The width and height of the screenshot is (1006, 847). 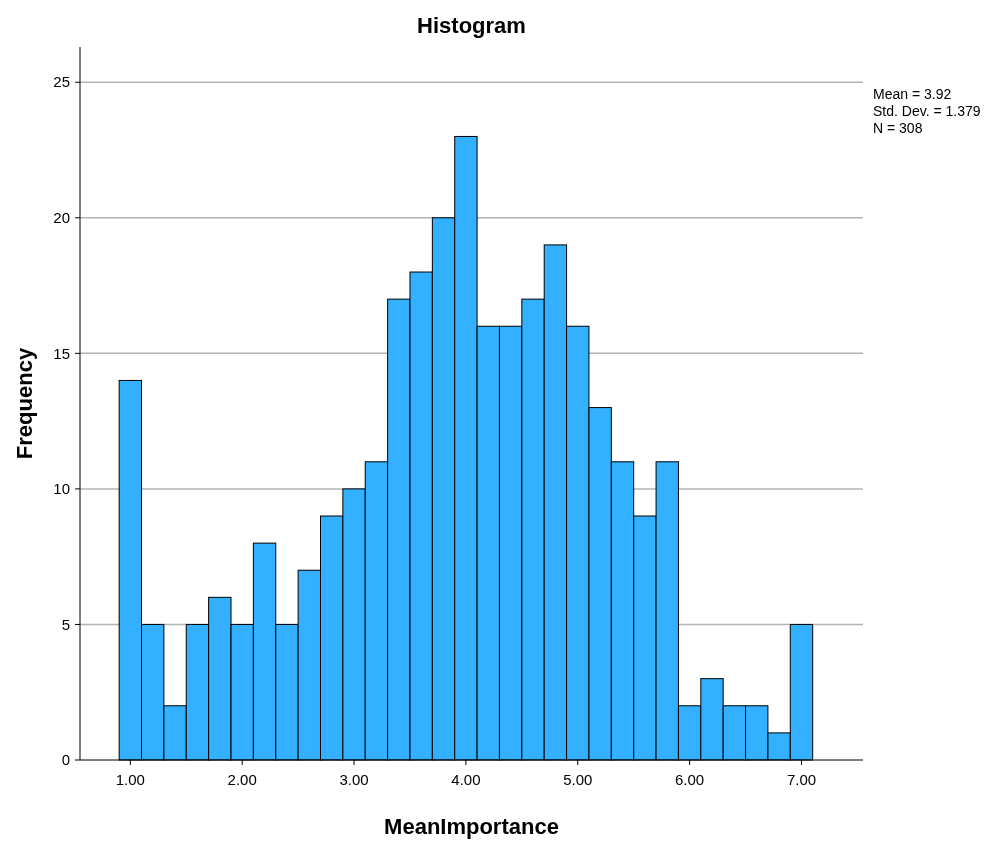 What do you see at coordinates (578, 779) in the screenshot?
I see `x-tick-label: 5.00` at bounding box center [578, 779].